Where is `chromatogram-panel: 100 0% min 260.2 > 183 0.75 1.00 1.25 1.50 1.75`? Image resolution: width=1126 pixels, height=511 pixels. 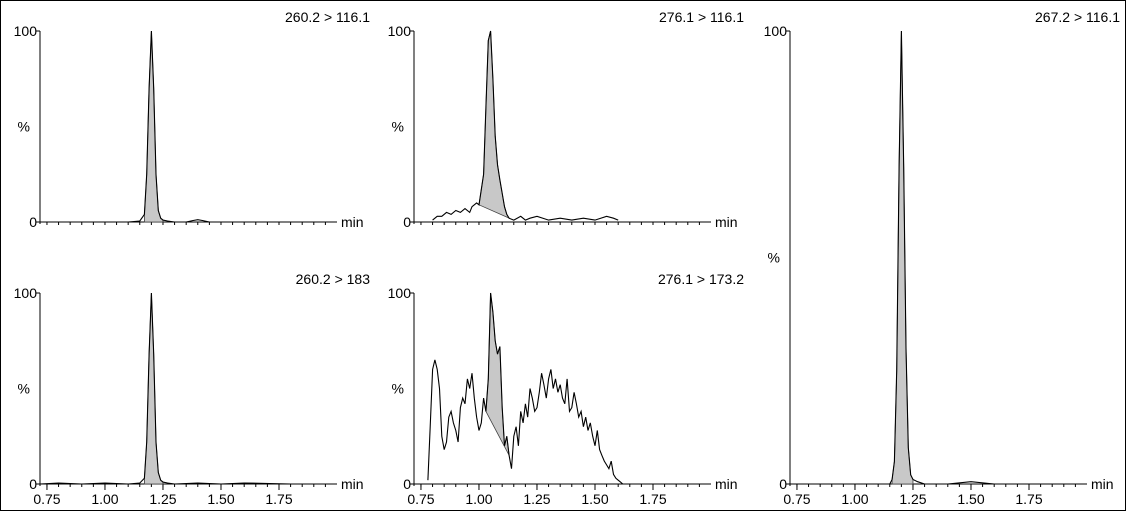 chromatogram-panel: 100 0% min 260.2 > 183 0.75 1.00 1.25 1.50 1.75 is located at coordinates (192, 389).